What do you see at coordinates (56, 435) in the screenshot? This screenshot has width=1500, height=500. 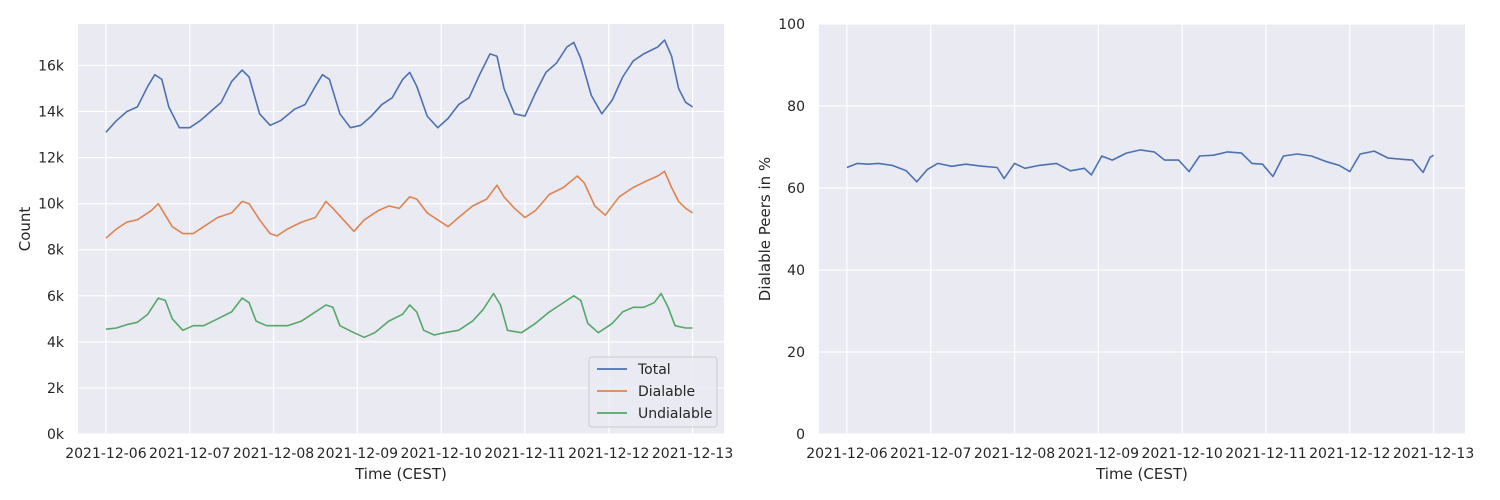 I see `count-y-tick-label: 0k` at bounding box center [56, 435].